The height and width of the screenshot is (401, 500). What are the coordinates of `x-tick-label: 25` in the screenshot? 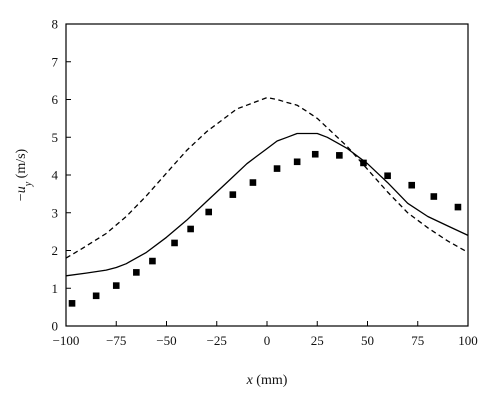 It's located at (317, 340).